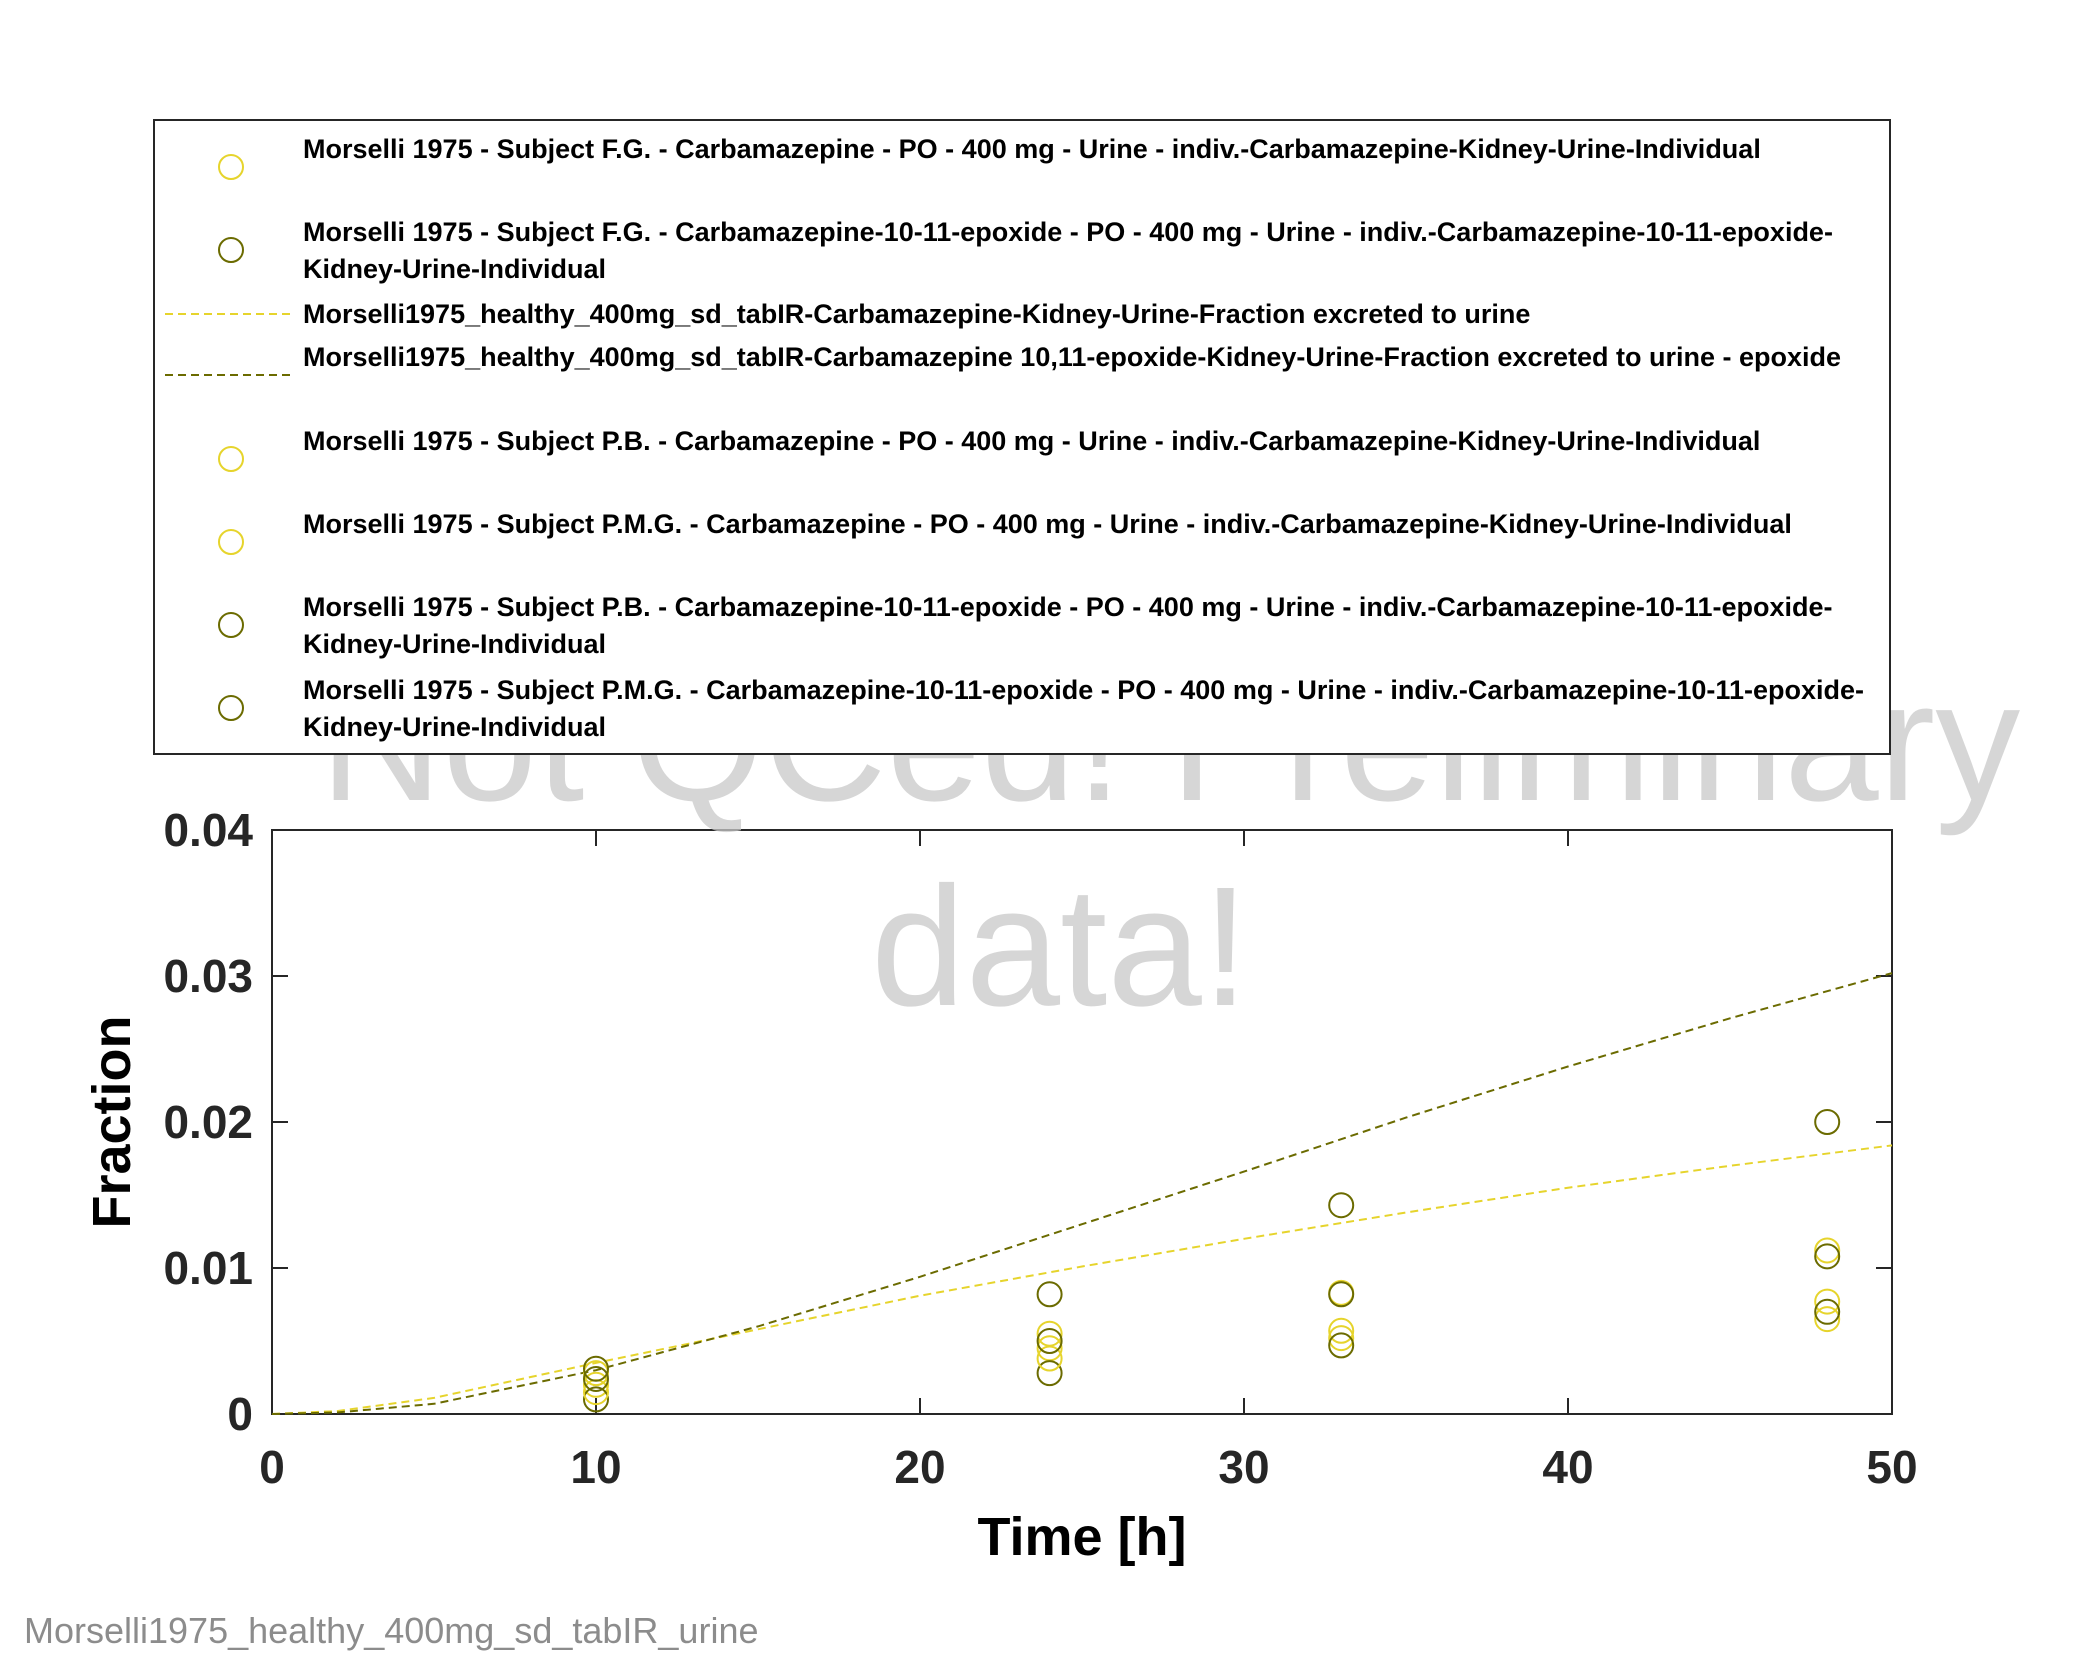 This screenshot has height=1667, width=2083. Describe the element at coordinates (1060, 947) in the screenshot. I see `watermark-line-2: data!` at that location.